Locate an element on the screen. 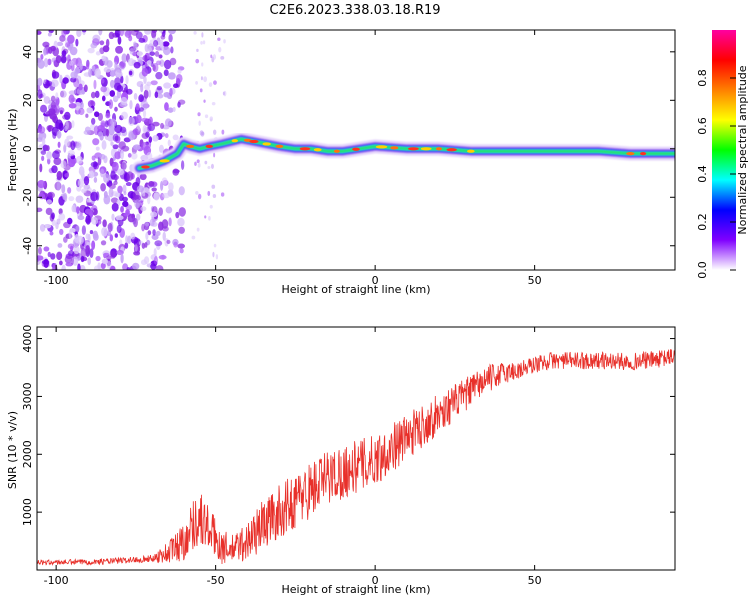 The height and width of the screenshot is (600, 750). snr-y-tick-label: 3000 is located at coordinates (27, 396).